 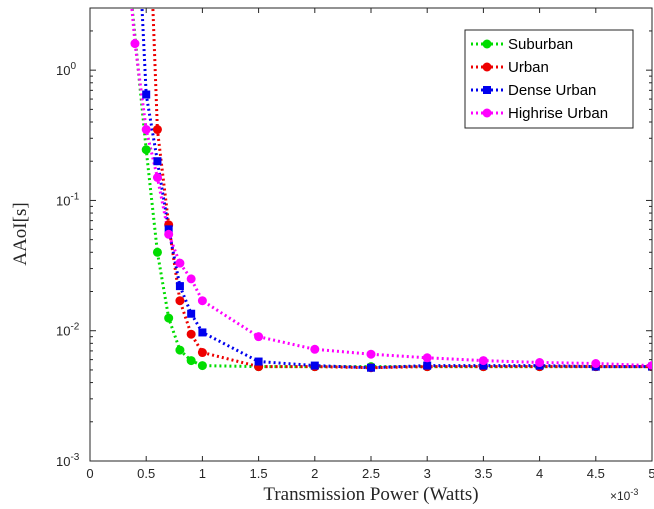 What do you see at coordinates (370, 494) in the screenshot?
I see `x-axis-label: Transmission Power (Watts)` at bounding box center [370, 494].